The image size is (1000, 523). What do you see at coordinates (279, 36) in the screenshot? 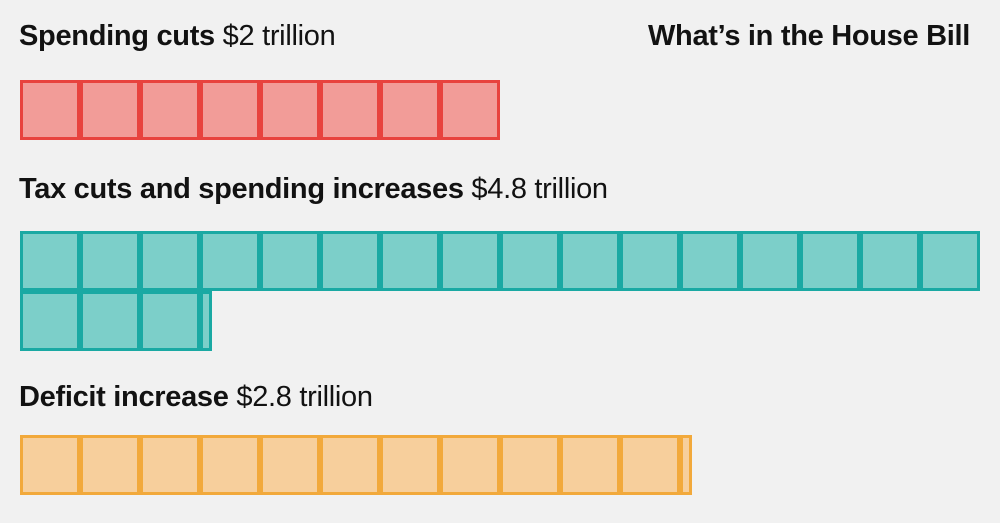
I see `spending-cuts-amount: $2 trillion` at bounding box center [279, 36].